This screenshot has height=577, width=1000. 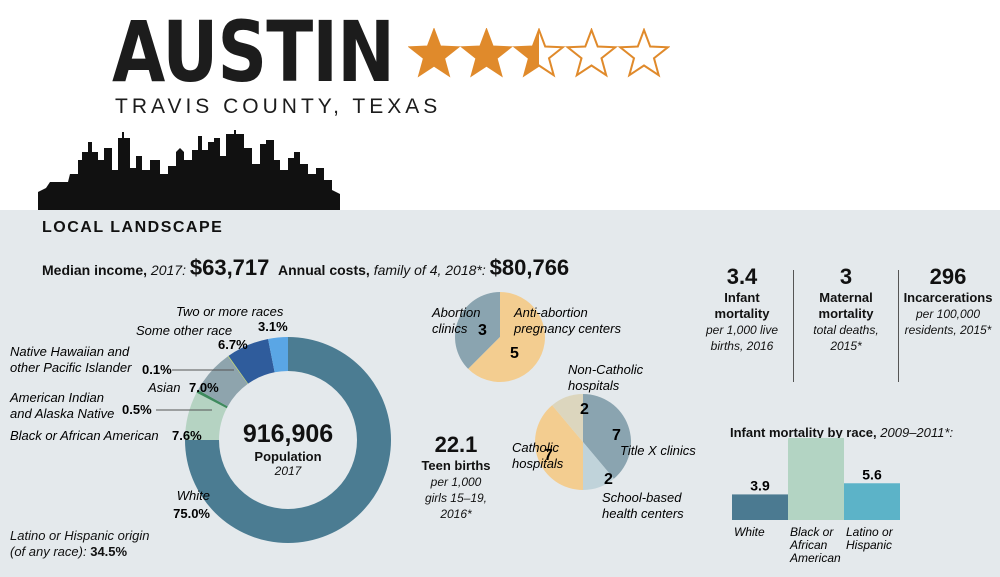 I want to click on pie-label: Catholic, so click(x=535, y=447).